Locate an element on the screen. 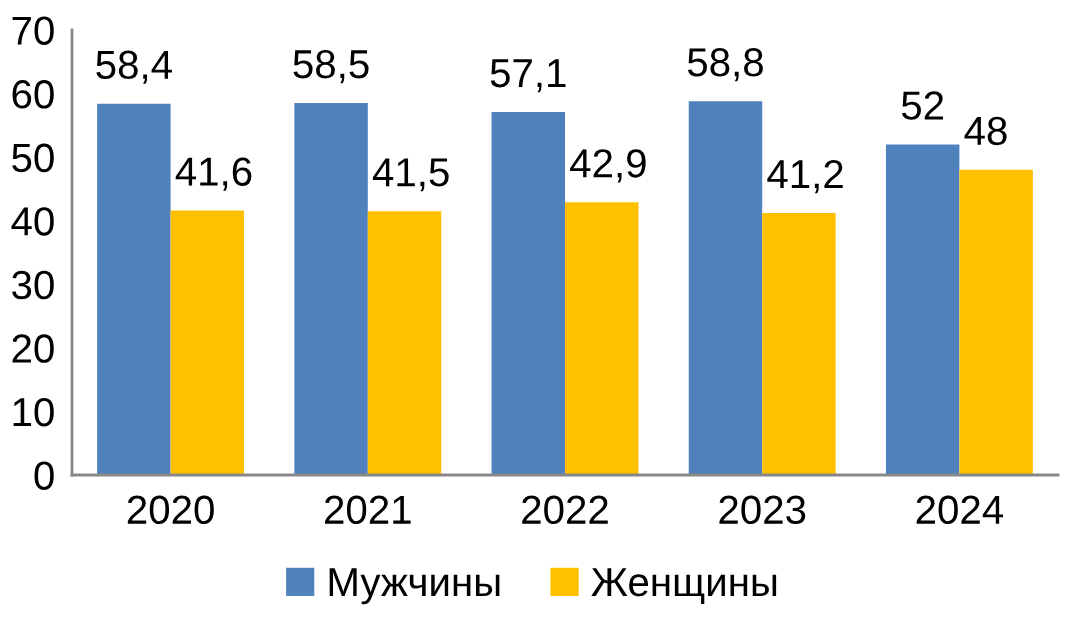 Image resolution: width=1065 pixels, height=628 pixels. y-tick-label: 20 is located at coordinates (33, 348).